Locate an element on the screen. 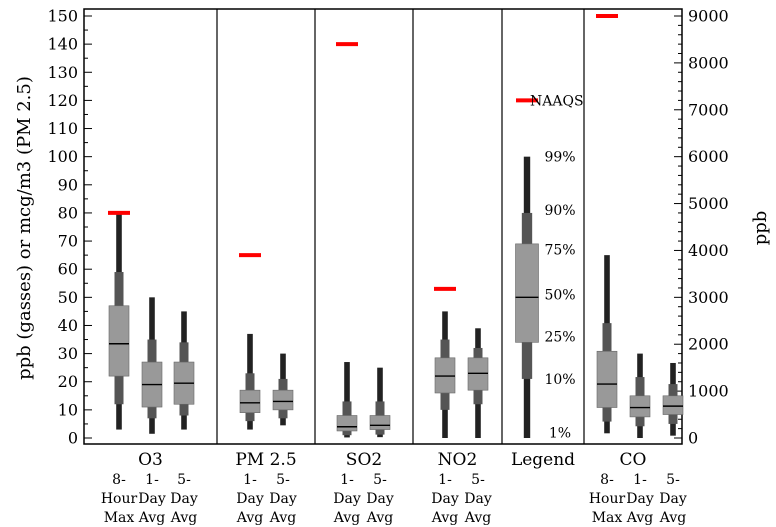 The width and height of the screenshot is (776, 527). y-left-tick-label: 20 is located at coordinates (68, 381).